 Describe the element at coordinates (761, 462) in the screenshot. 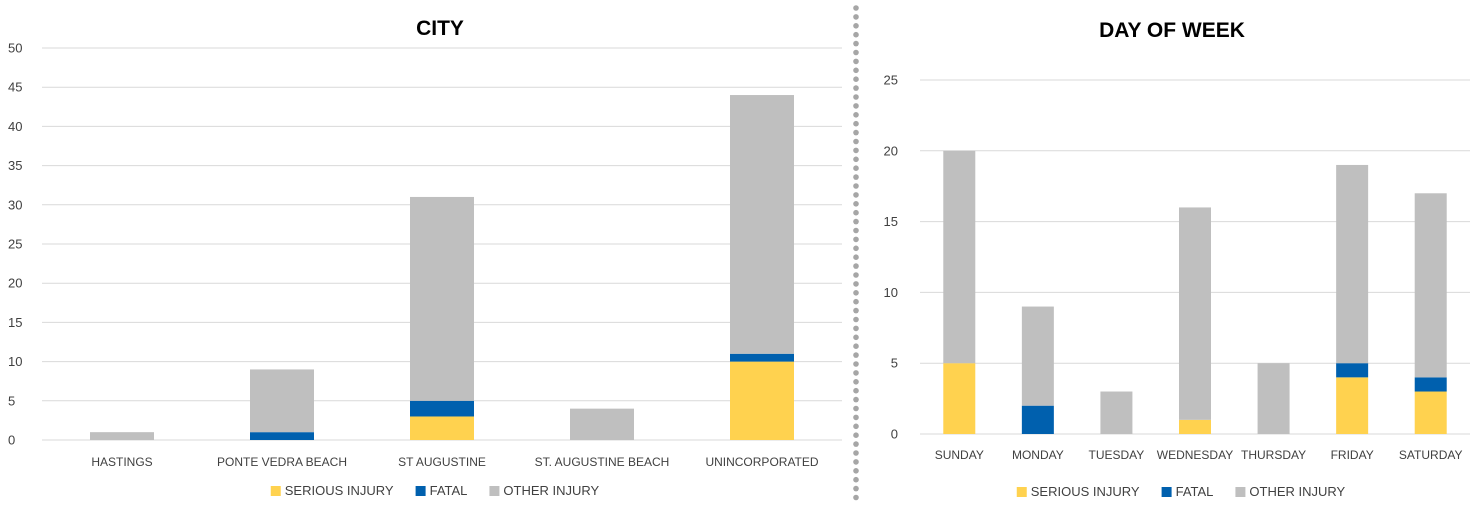

I see `x-tick-label: UNINCORPORATED` at that location.